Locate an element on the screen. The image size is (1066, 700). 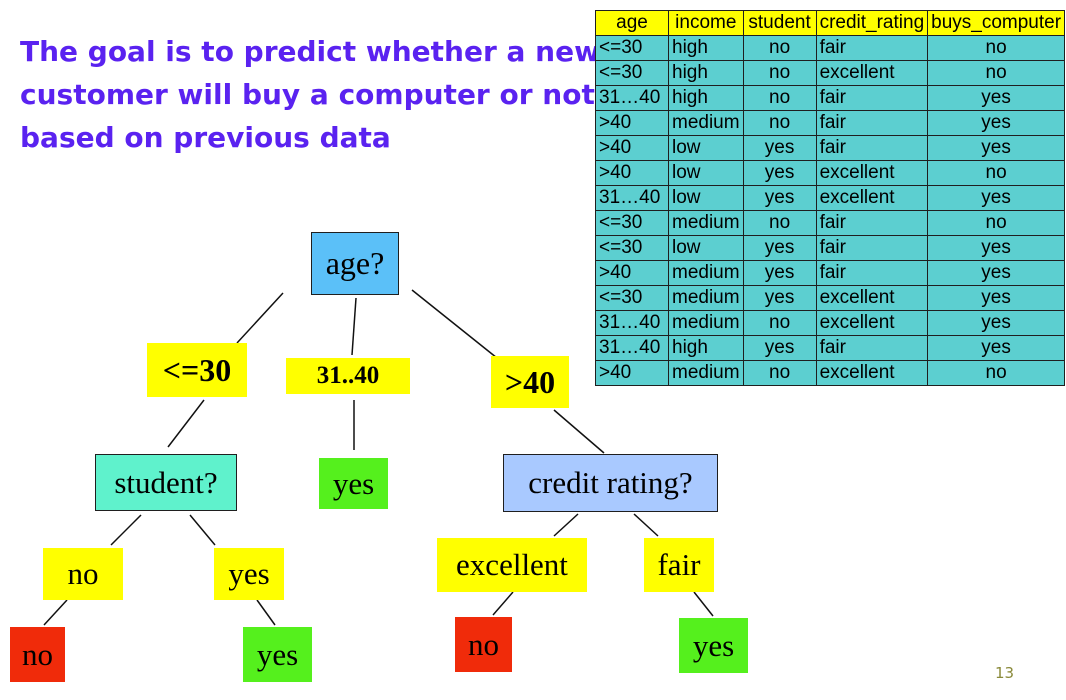
branch-label-credit-fair: fair is located at coordinates (679, 565).